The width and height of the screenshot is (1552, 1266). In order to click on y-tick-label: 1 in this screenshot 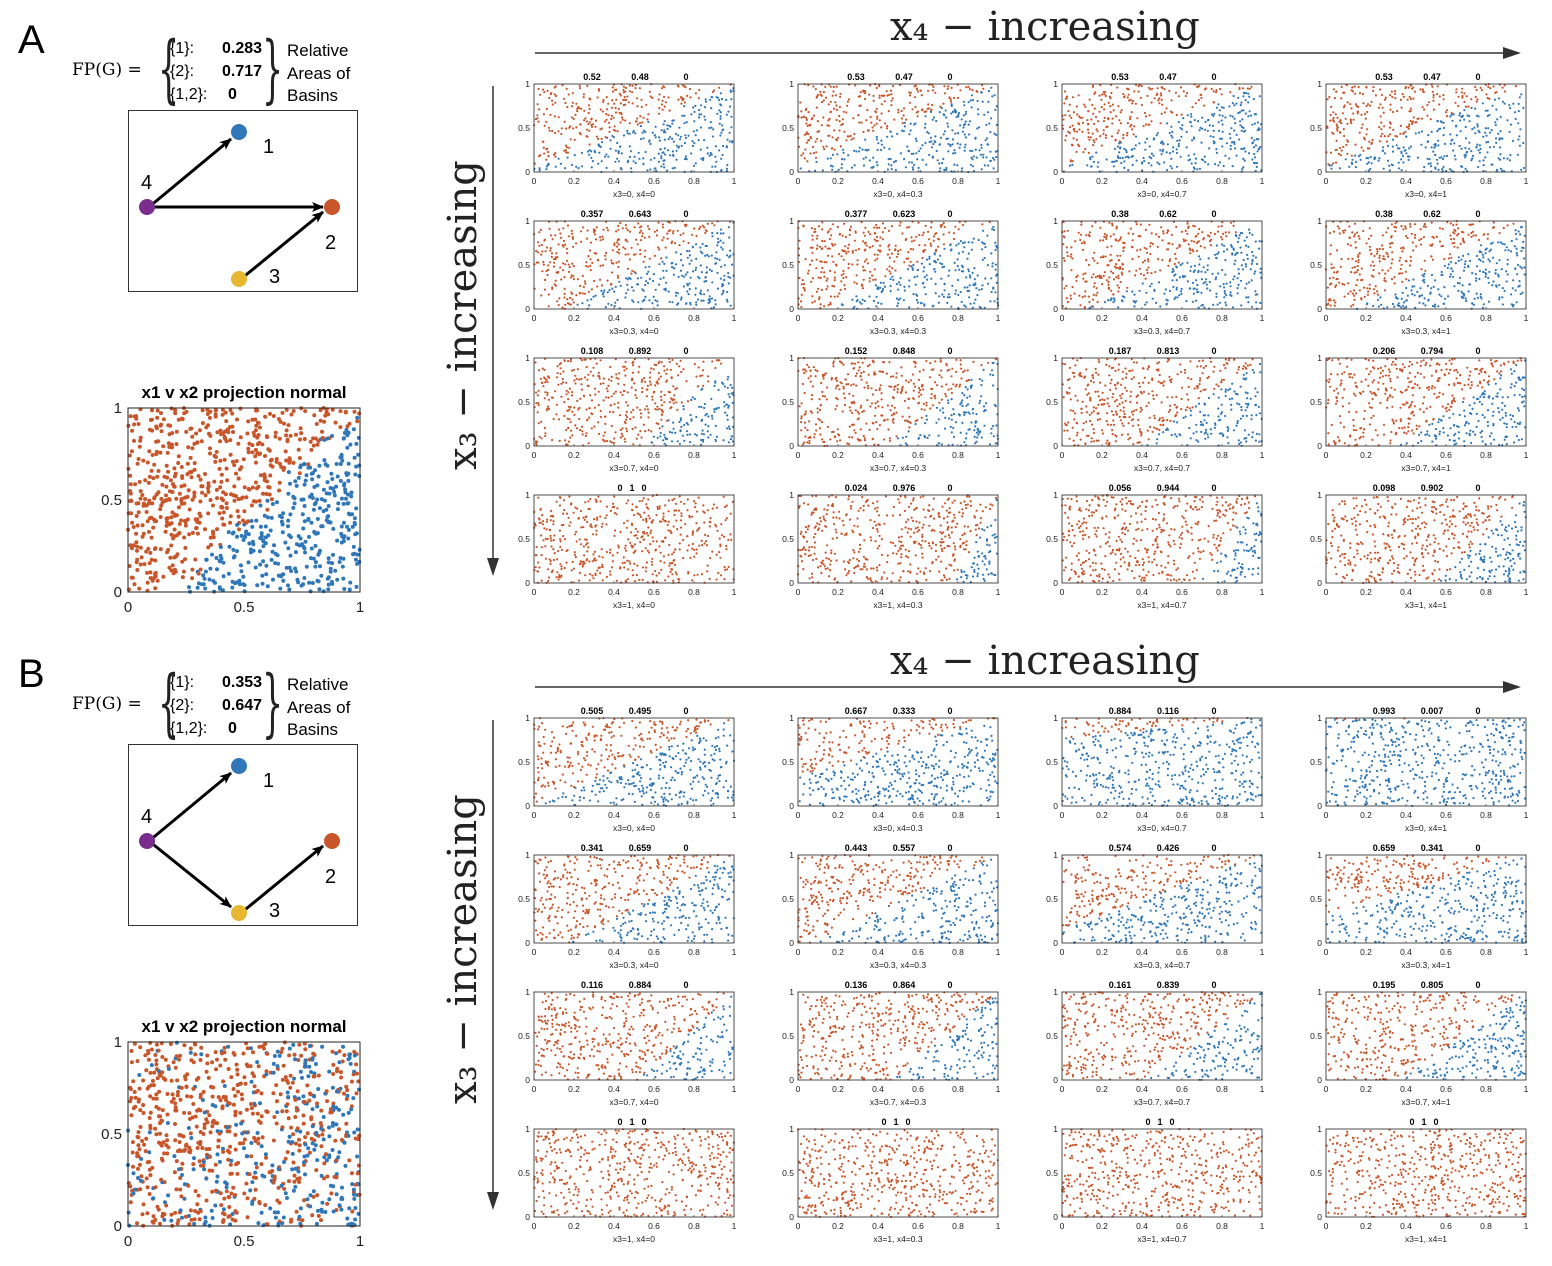, I will do `click(791, 221)`.